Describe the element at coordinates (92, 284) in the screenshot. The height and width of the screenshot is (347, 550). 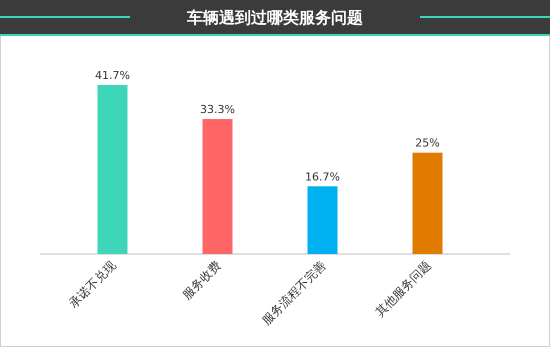
I see `x-tick-label: 承诺不兑现` at that location.